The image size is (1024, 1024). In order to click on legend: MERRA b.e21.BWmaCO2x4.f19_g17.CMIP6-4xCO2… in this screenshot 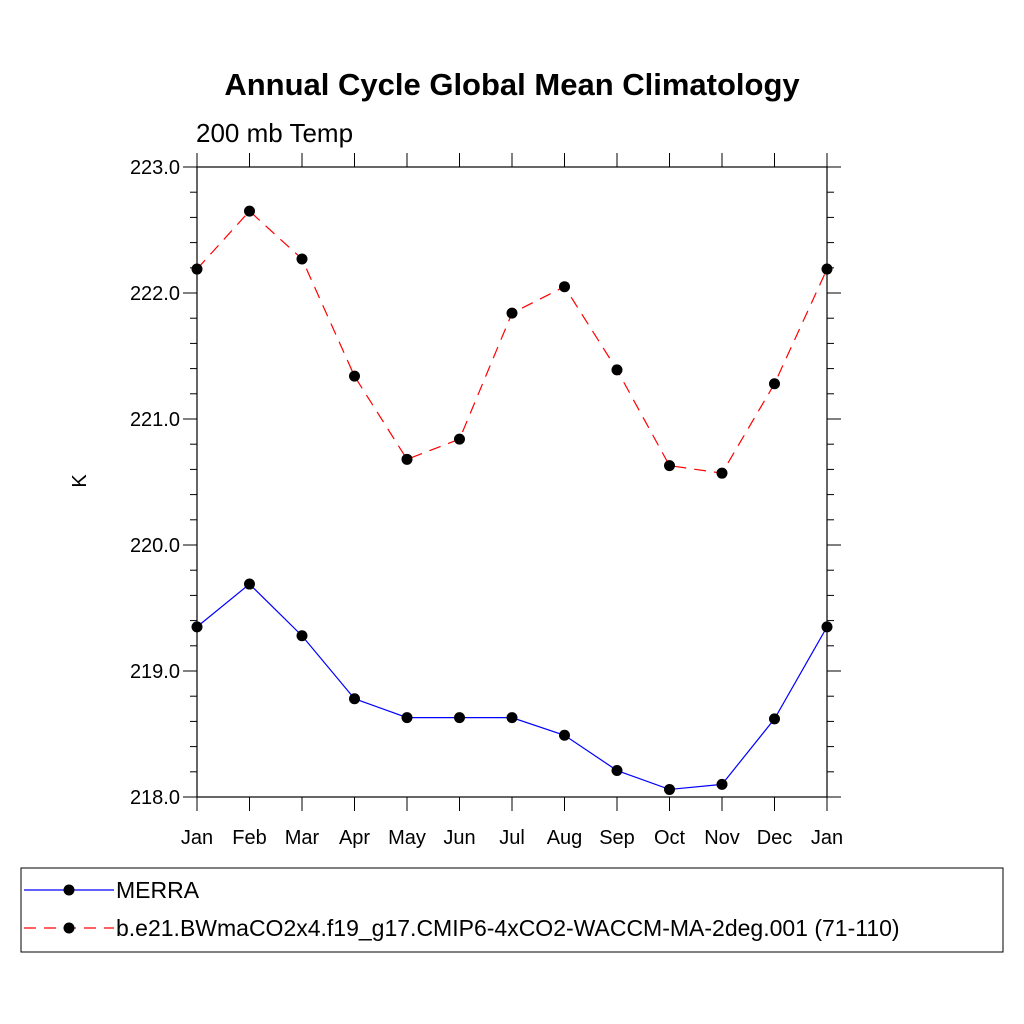, I will do `click(462, 909)`.